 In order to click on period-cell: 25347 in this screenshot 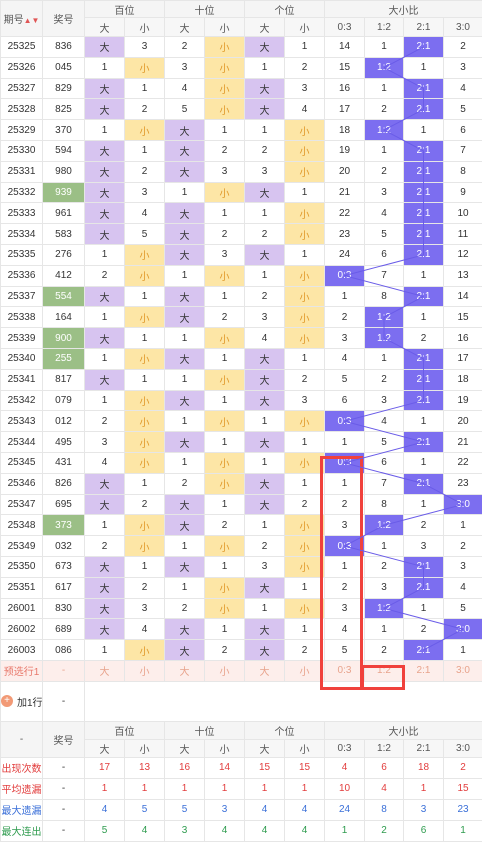, I will do `click(21, 504)`.